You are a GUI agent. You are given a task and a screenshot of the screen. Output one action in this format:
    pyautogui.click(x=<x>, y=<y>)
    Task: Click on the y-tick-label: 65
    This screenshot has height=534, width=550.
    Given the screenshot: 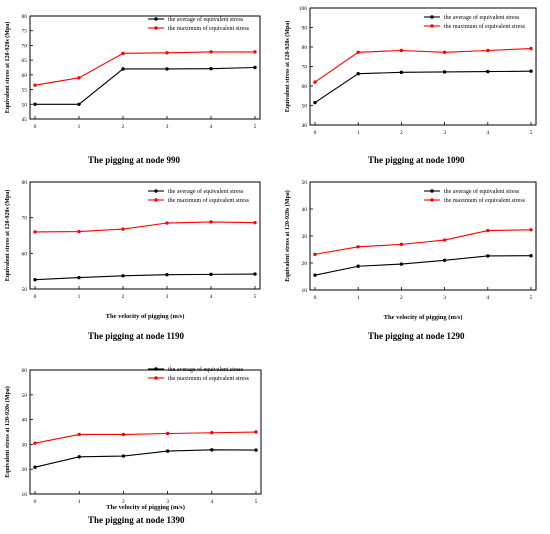 What is the action you would take?
    pyautogui.click(x=25, y=61)
    